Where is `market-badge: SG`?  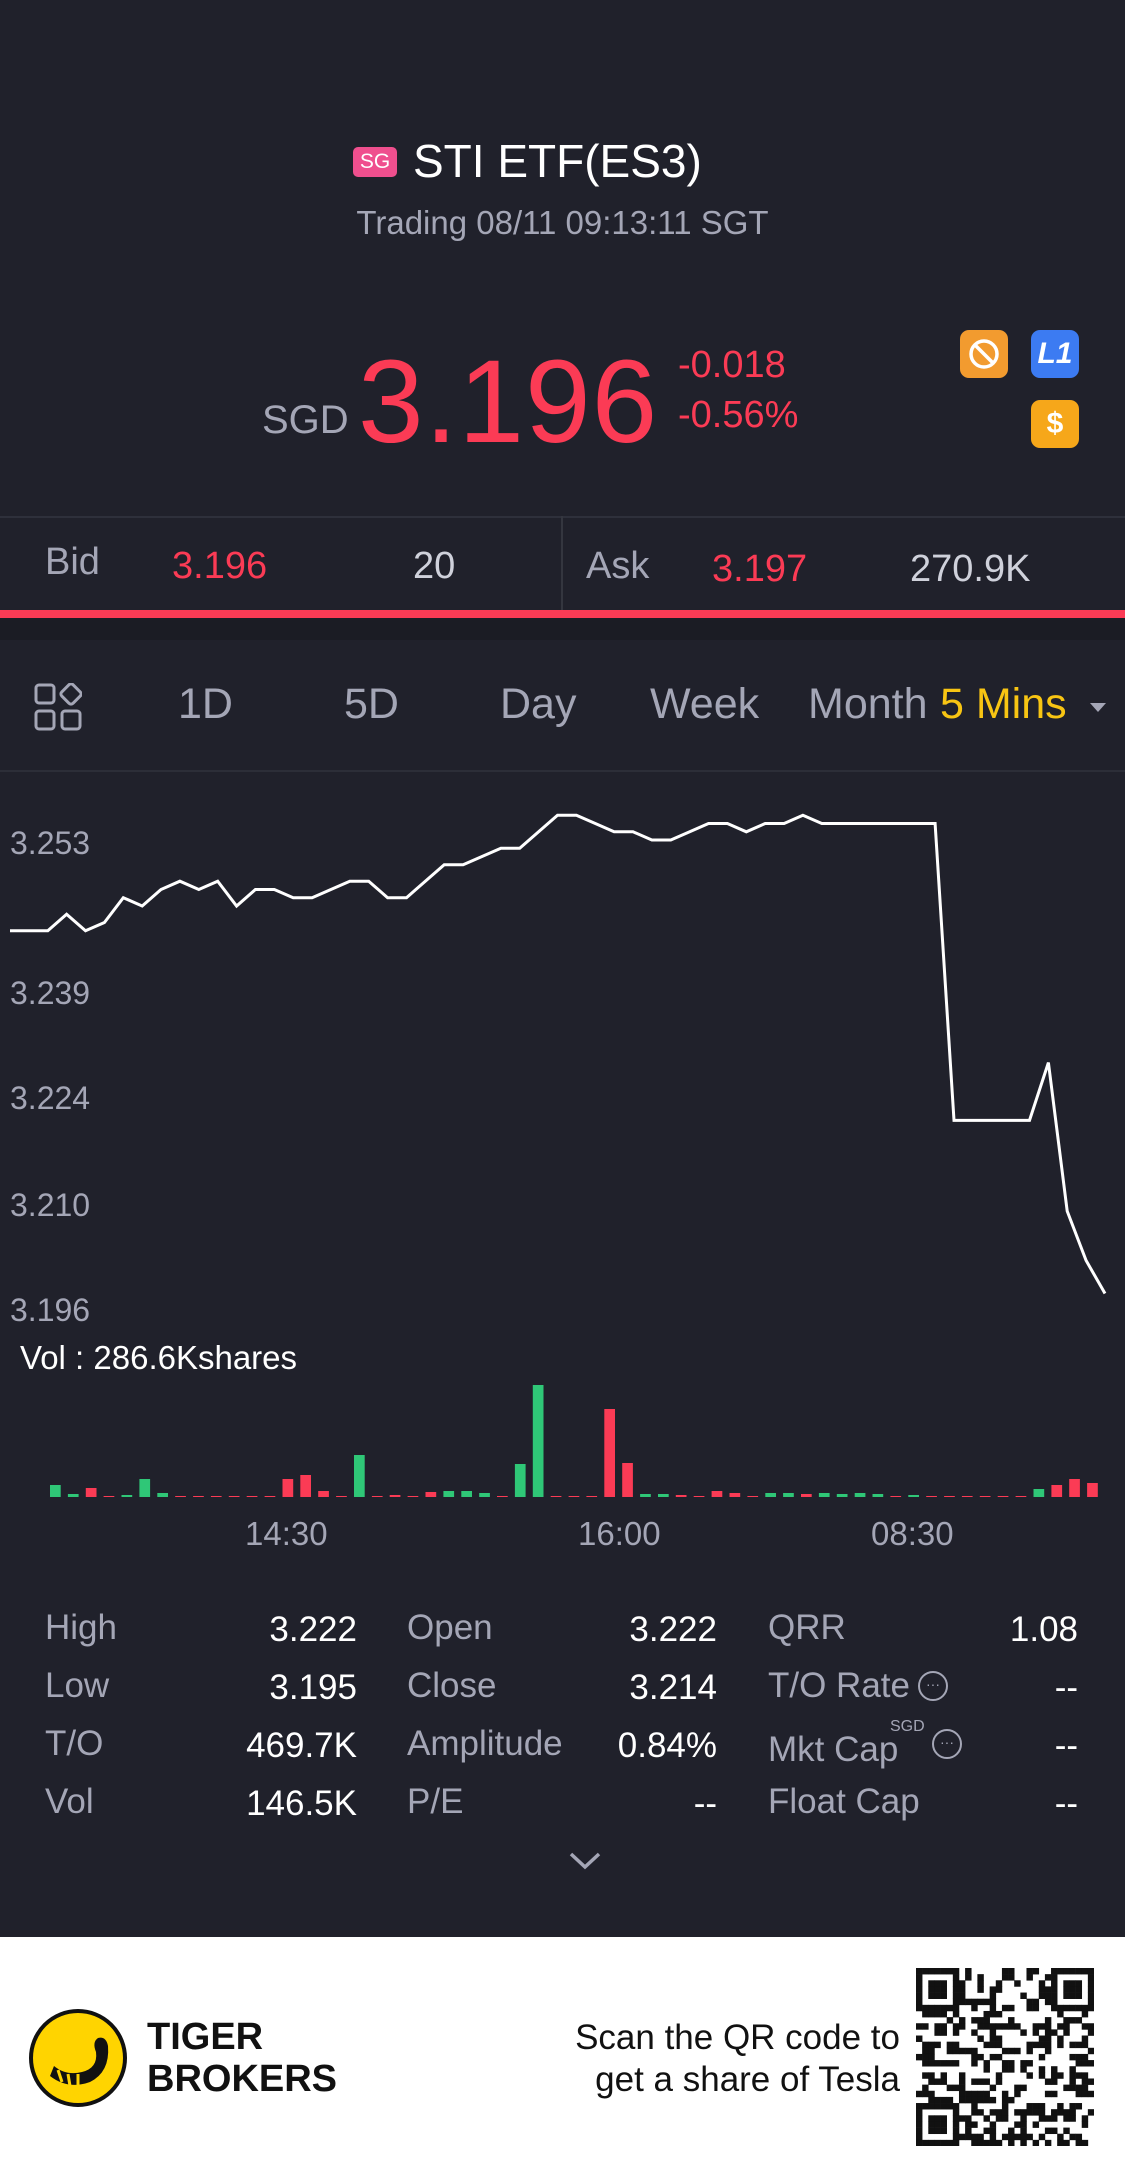
market-badge: SG is located at coordinates (375, 162).